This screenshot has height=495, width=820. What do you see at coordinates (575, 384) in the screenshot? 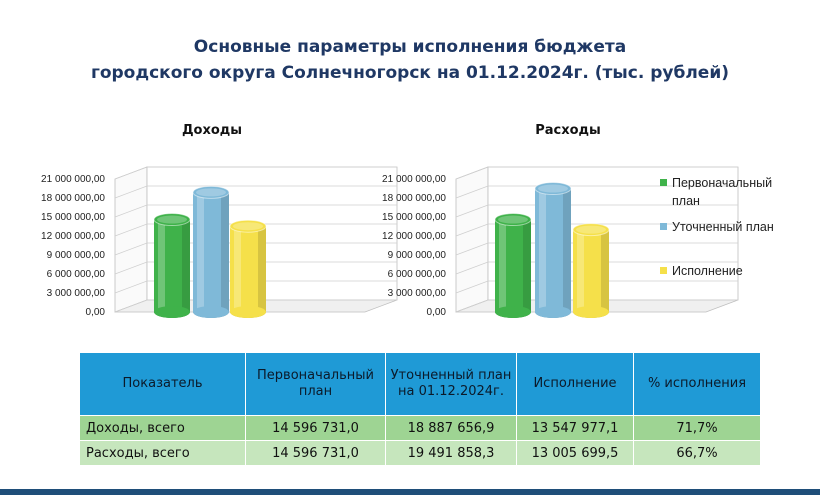
I see `header-execution: Исполнение` at bounding box center [575, 384].